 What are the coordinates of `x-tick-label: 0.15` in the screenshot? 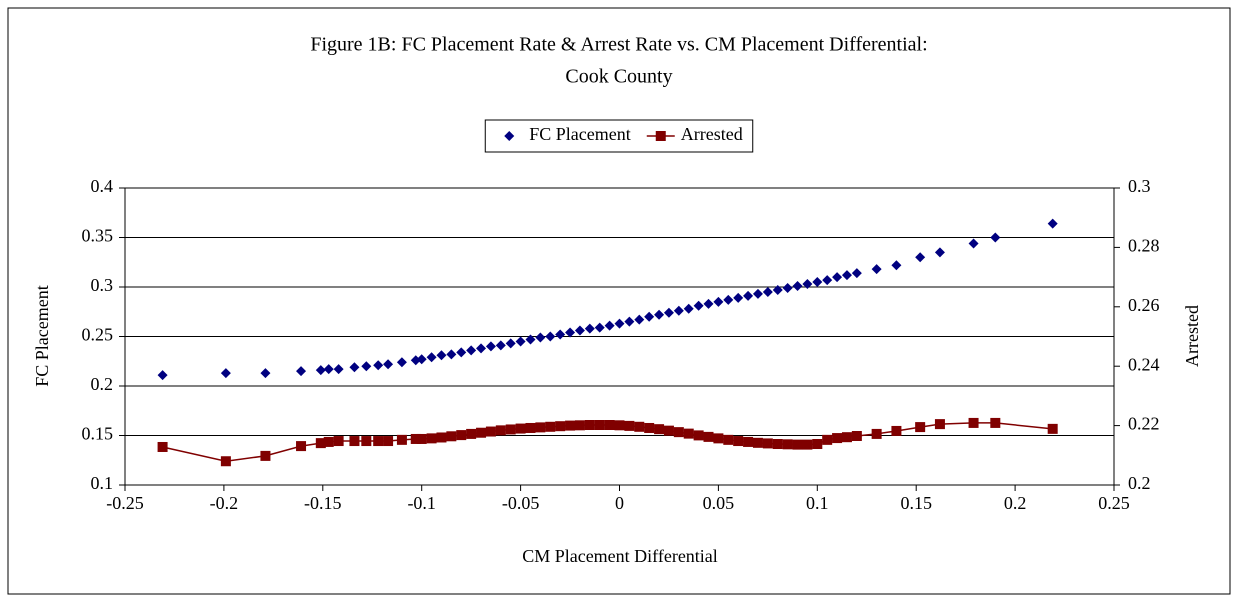 It's located at (916, 503).